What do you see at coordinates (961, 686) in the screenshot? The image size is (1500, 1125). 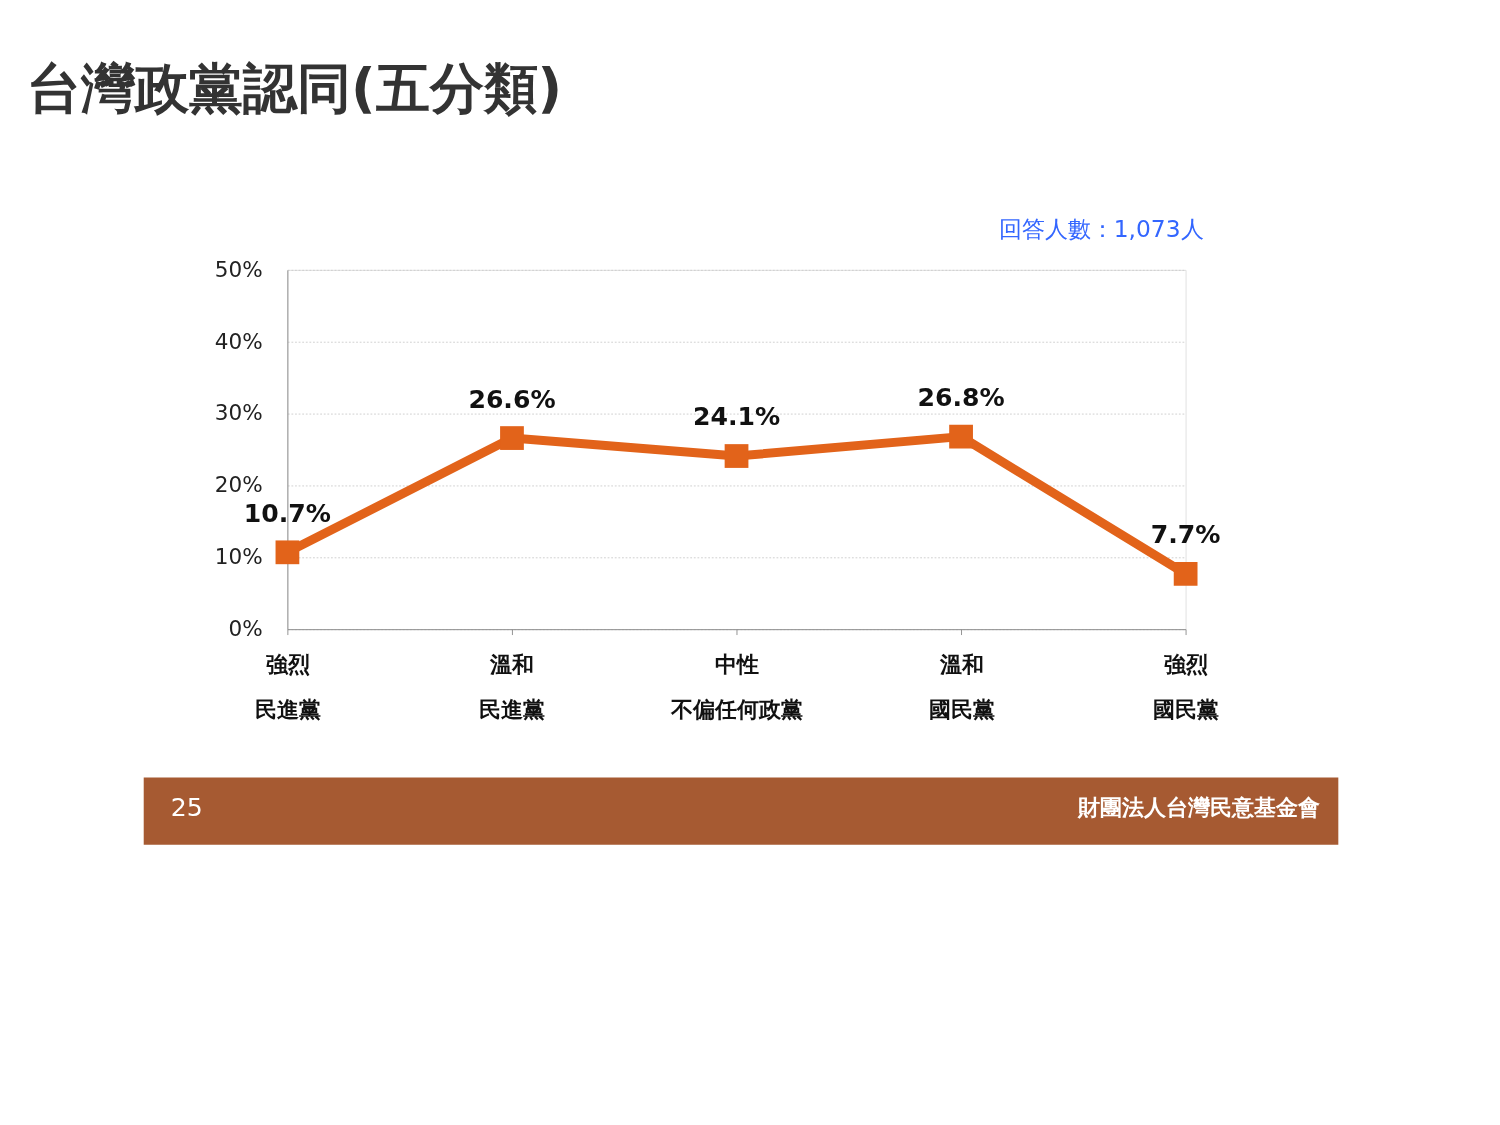 I see `x-tick-label: 溫和國民黨` at bounding box center [961, 686].